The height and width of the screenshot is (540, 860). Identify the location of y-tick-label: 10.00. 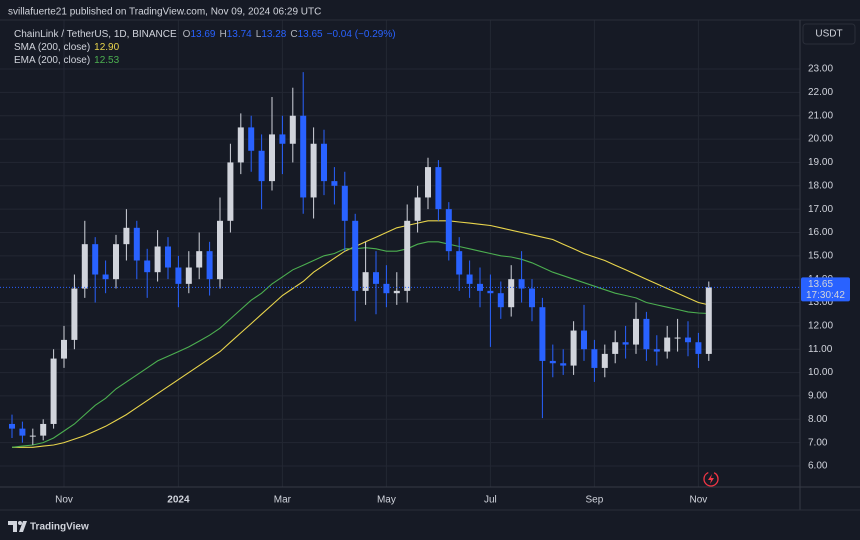
(820, 372).